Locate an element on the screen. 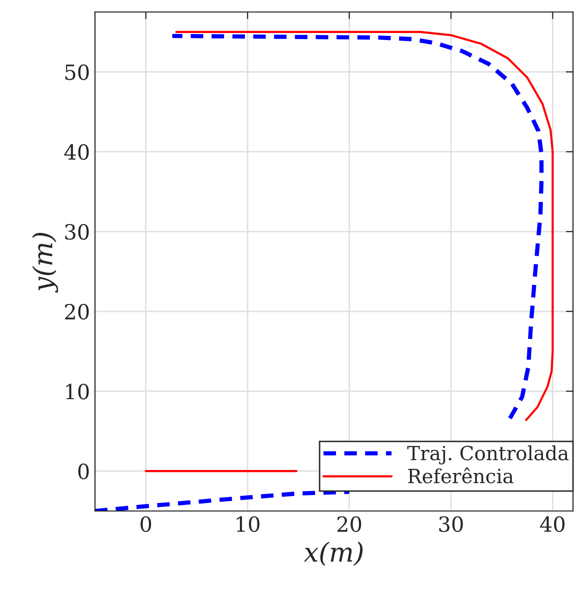  x-tick-label: 10 is located at coordinates (248, 524).